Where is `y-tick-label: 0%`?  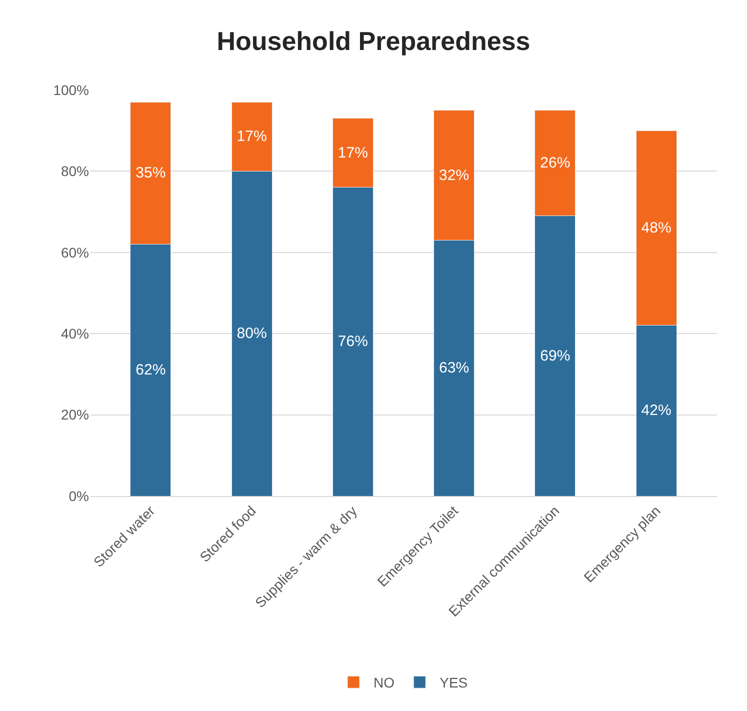
y-tick-label: 0% is located at coordinates (78, 496).